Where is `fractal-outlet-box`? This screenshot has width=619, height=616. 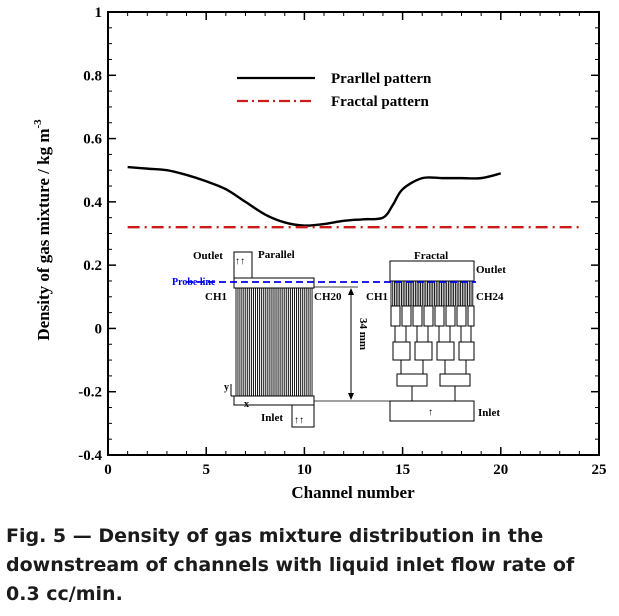 fractal-outlet-box is located at coordinates (432, 271).